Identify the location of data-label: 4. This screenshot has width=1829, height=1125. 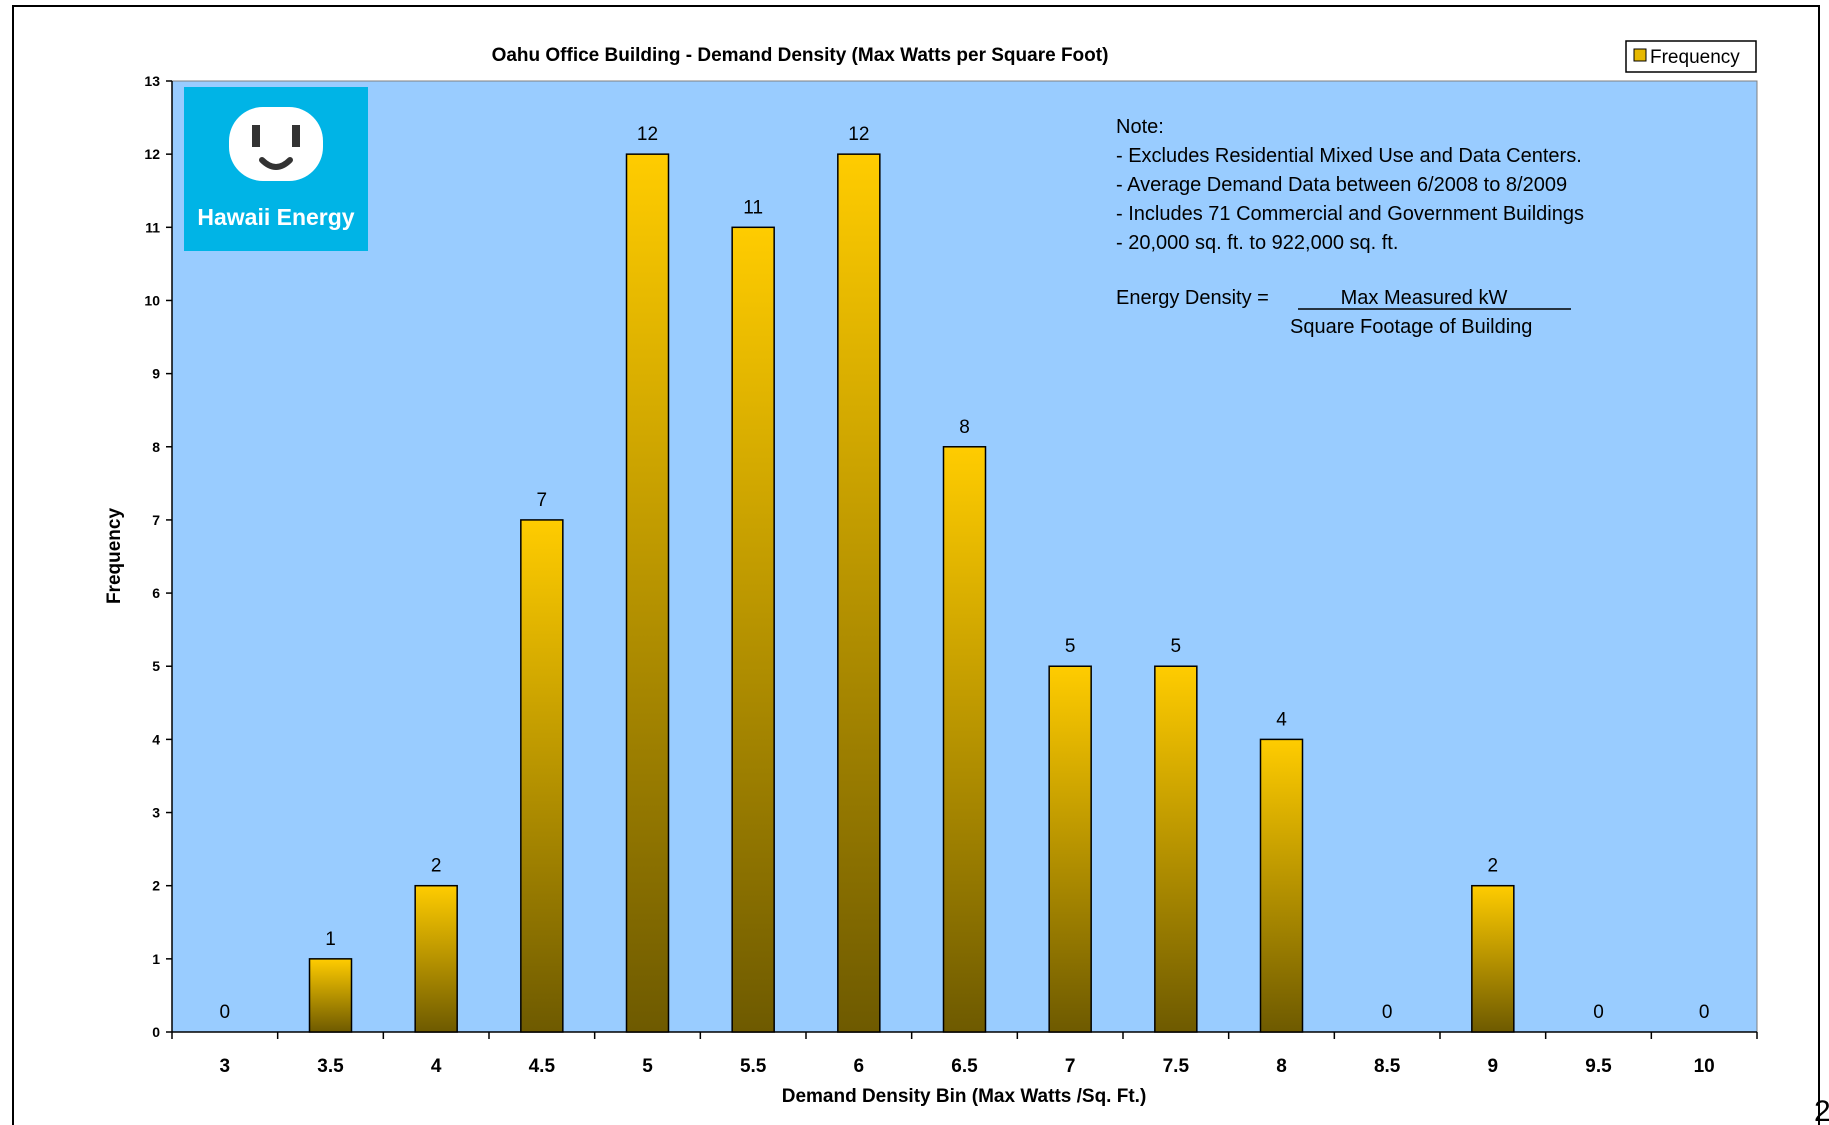
(1281, 719).